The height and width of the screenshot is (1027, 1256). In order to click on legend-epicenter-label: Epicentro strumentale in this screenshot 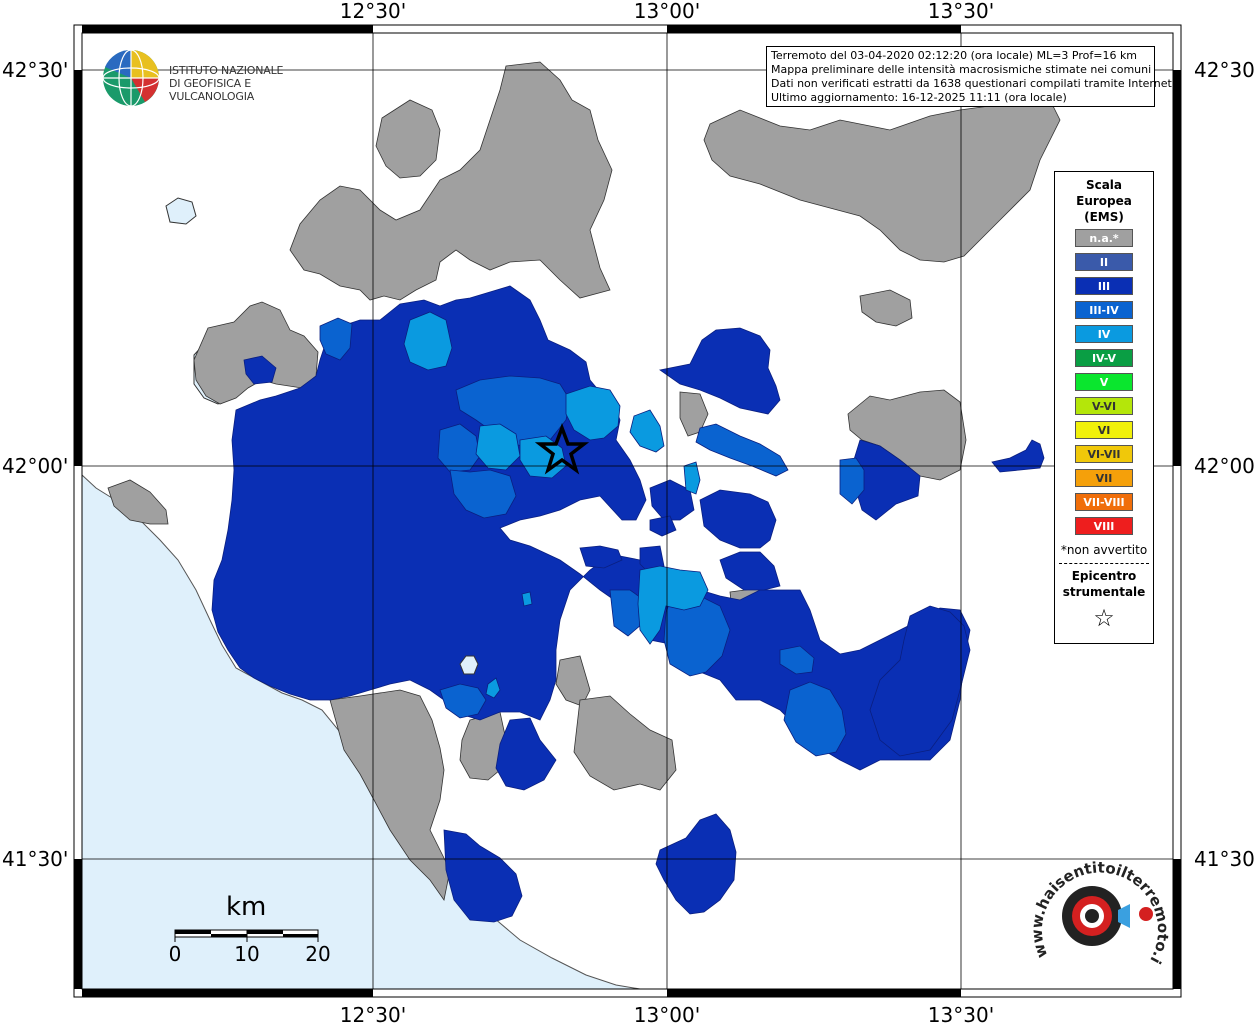, I will do `click(1104, 584)`.